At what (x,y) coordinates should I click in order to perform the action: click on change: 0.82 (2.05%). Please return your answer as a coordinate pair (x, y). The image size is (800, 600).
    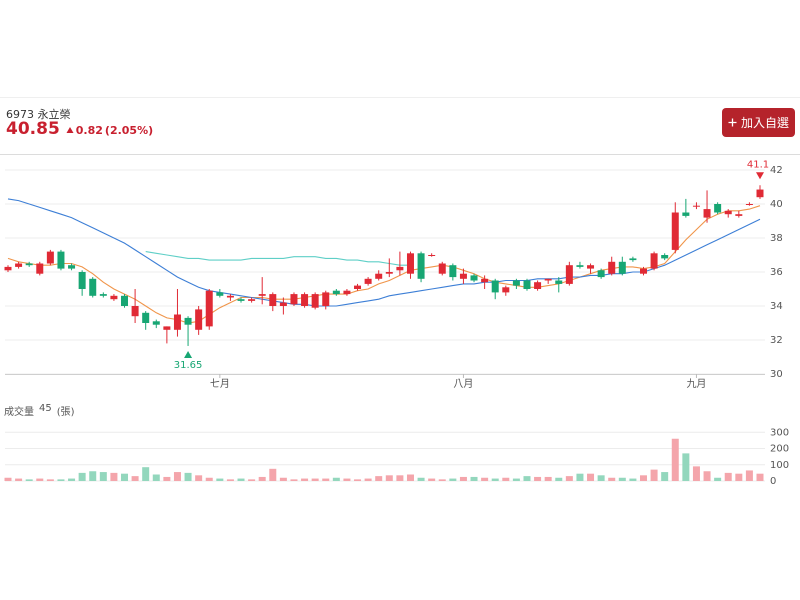
    Looking at the image, I should click on (109, 130).